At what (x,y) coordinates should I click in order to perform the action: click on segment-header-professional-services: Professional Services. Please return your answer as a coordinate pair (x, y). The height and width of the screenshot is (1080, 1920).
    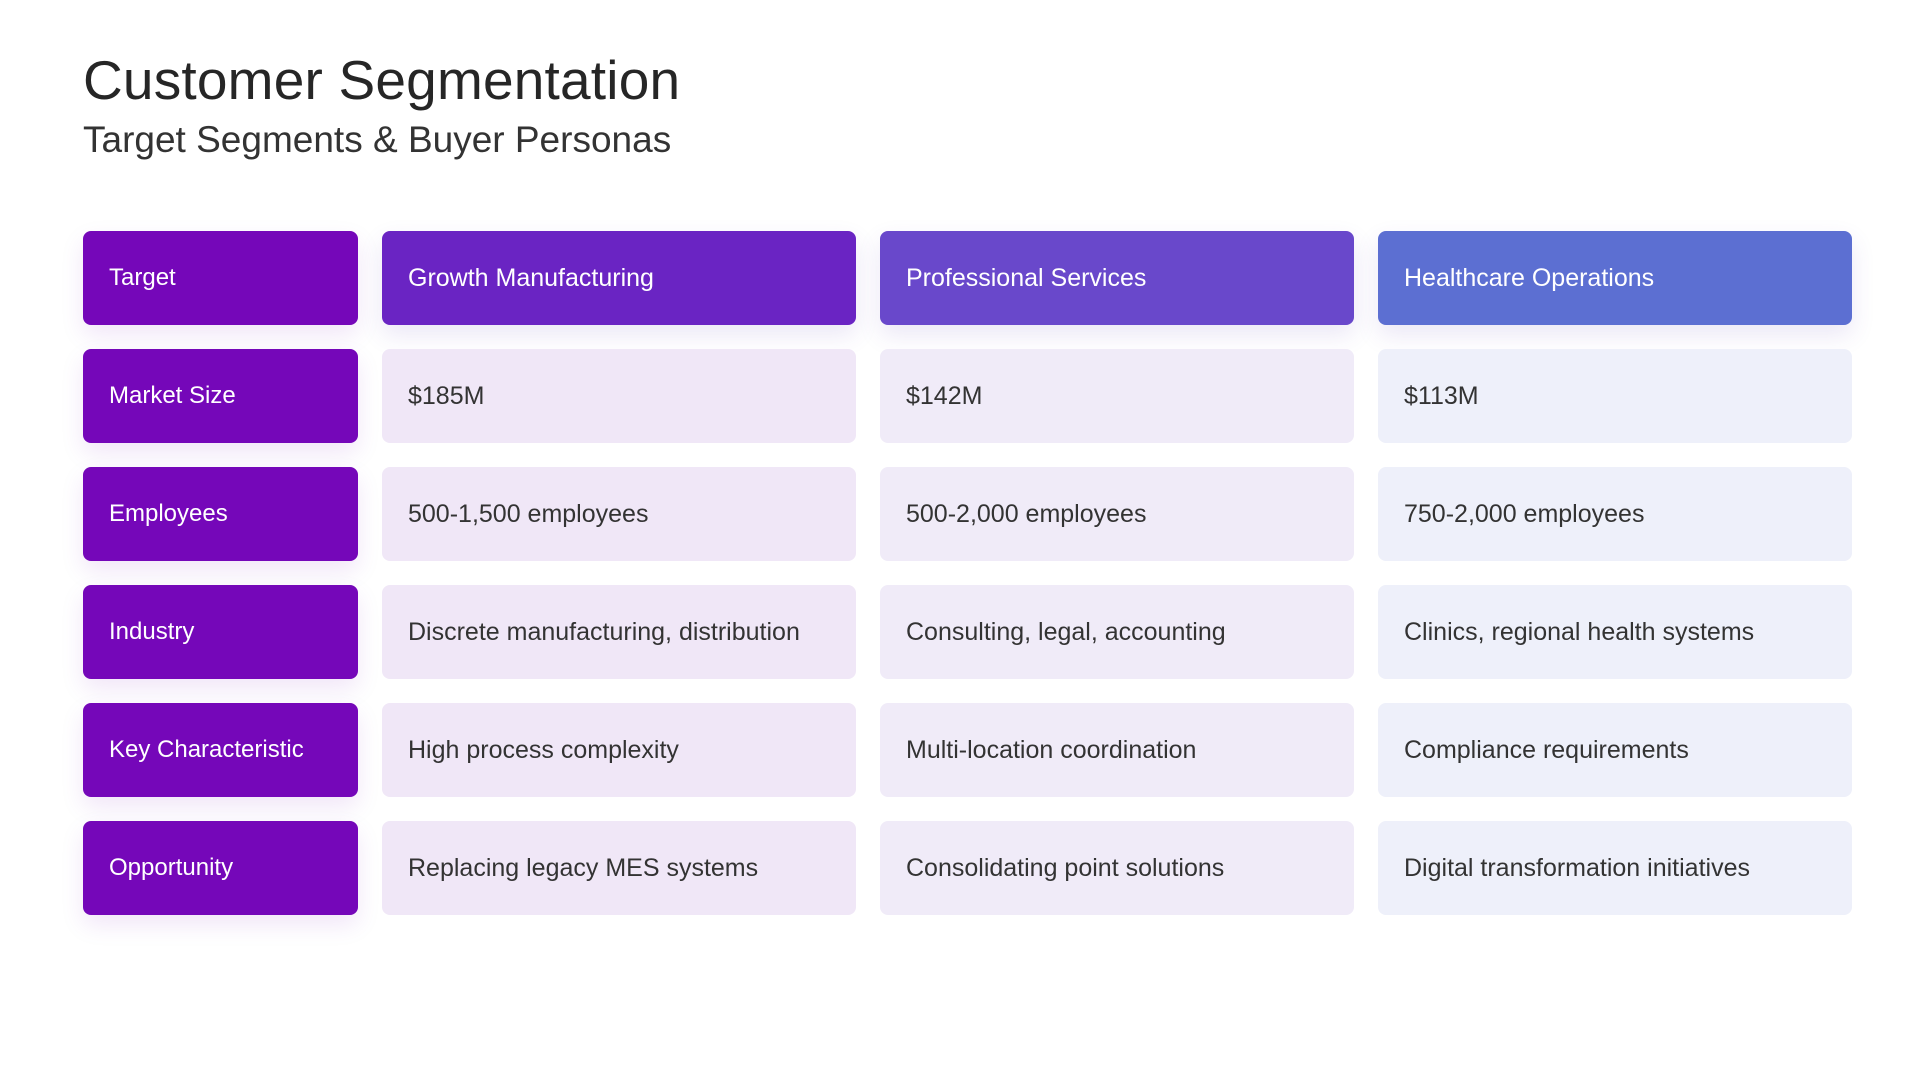
    Looking at the image, I should click on (1117, 278).